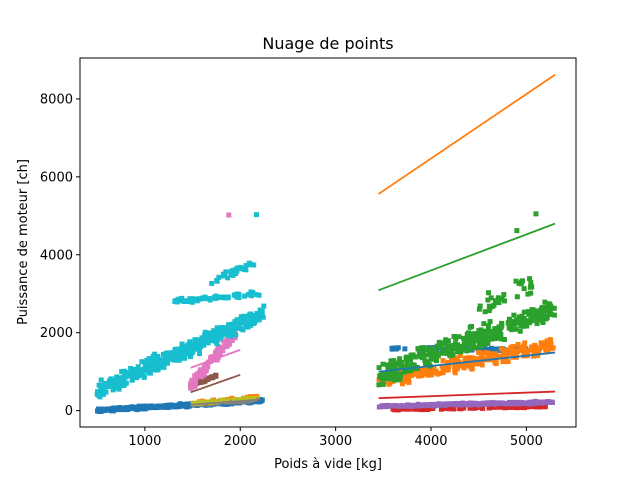 Image resolution: width=640 pixels, height=480 pixels. Describe the element at coordinates (56, 333) in the screenshot. I see `y-tick-label: 2000` at that location.